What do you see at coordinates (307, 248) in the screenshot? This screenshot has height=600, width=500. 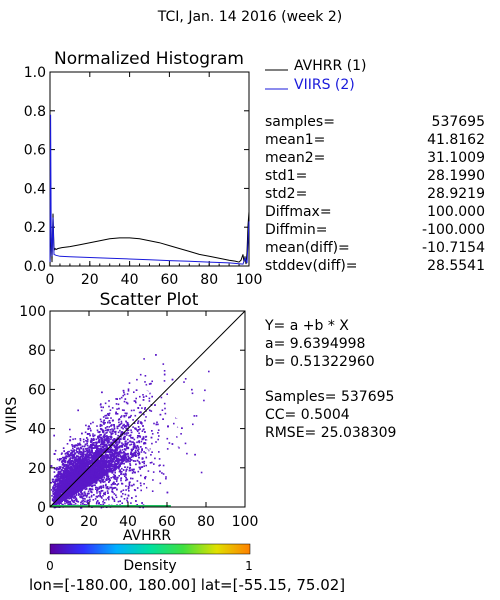 I see `stat-label: mean(diff)=` at bounding box center [307, 248].